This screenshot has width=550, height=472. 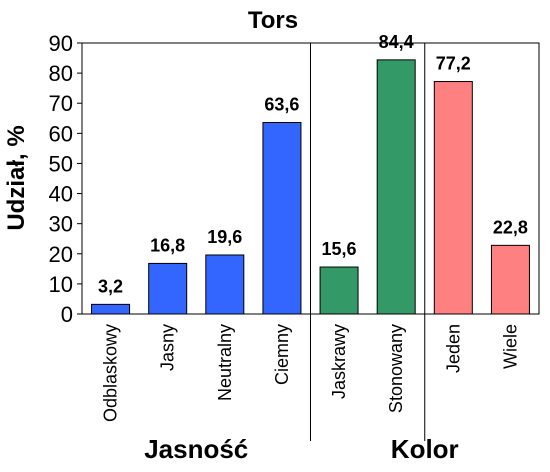 I want to click on x-tick-label: Jasny, so click(x=168, y=347).